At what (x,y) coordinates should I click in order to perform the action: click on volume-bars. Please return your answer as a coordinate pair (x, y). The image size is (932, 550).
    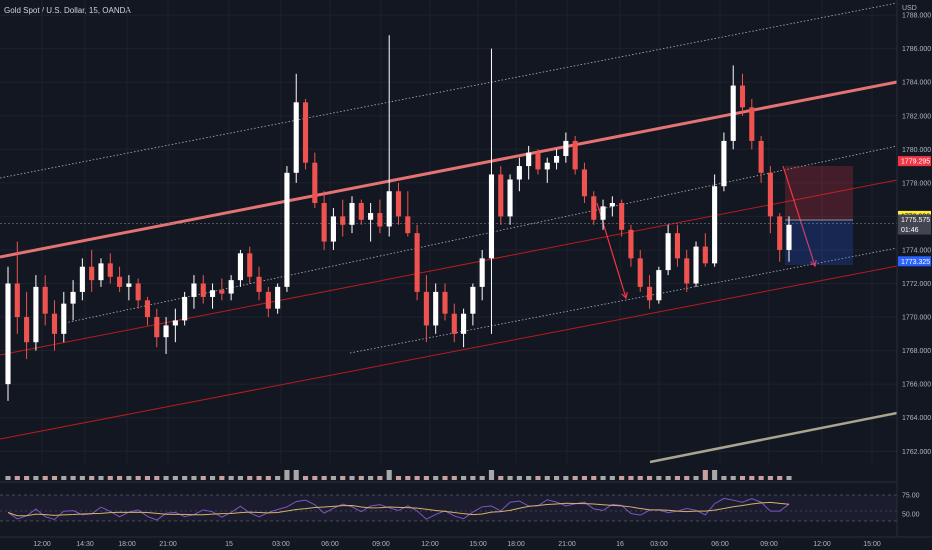
    Looking at the image, I should click on (398, 475).